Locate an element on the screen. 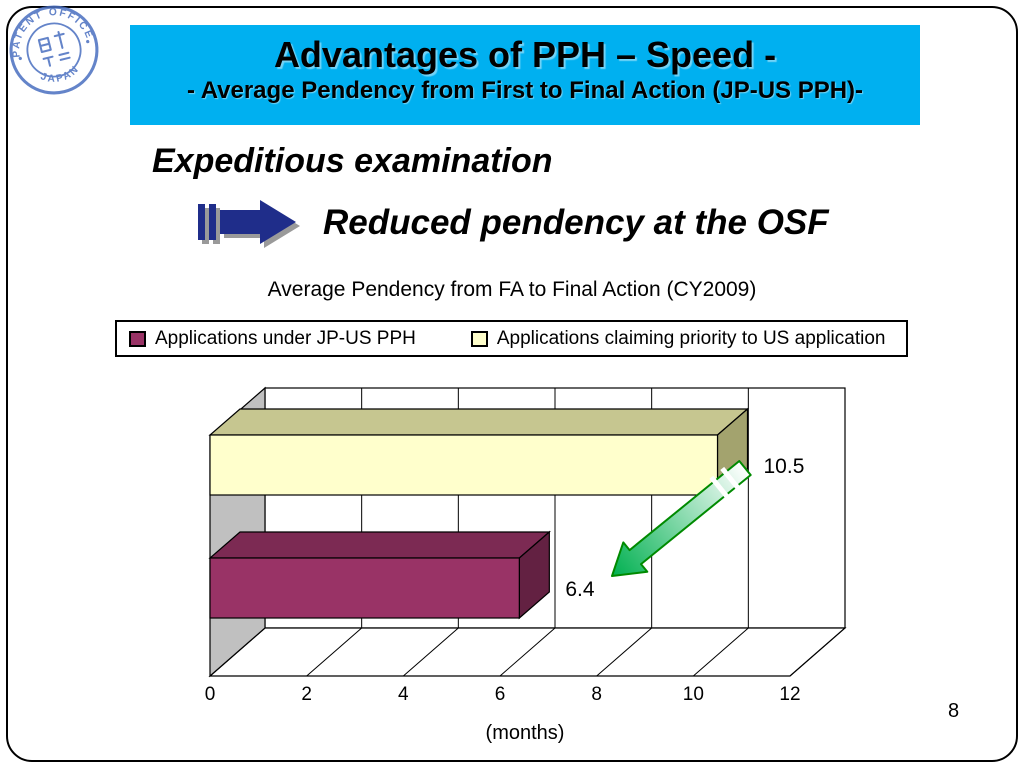 This screenshot has width=1024, height=768. svg-text: 8 is located at coordinates (596, 694).